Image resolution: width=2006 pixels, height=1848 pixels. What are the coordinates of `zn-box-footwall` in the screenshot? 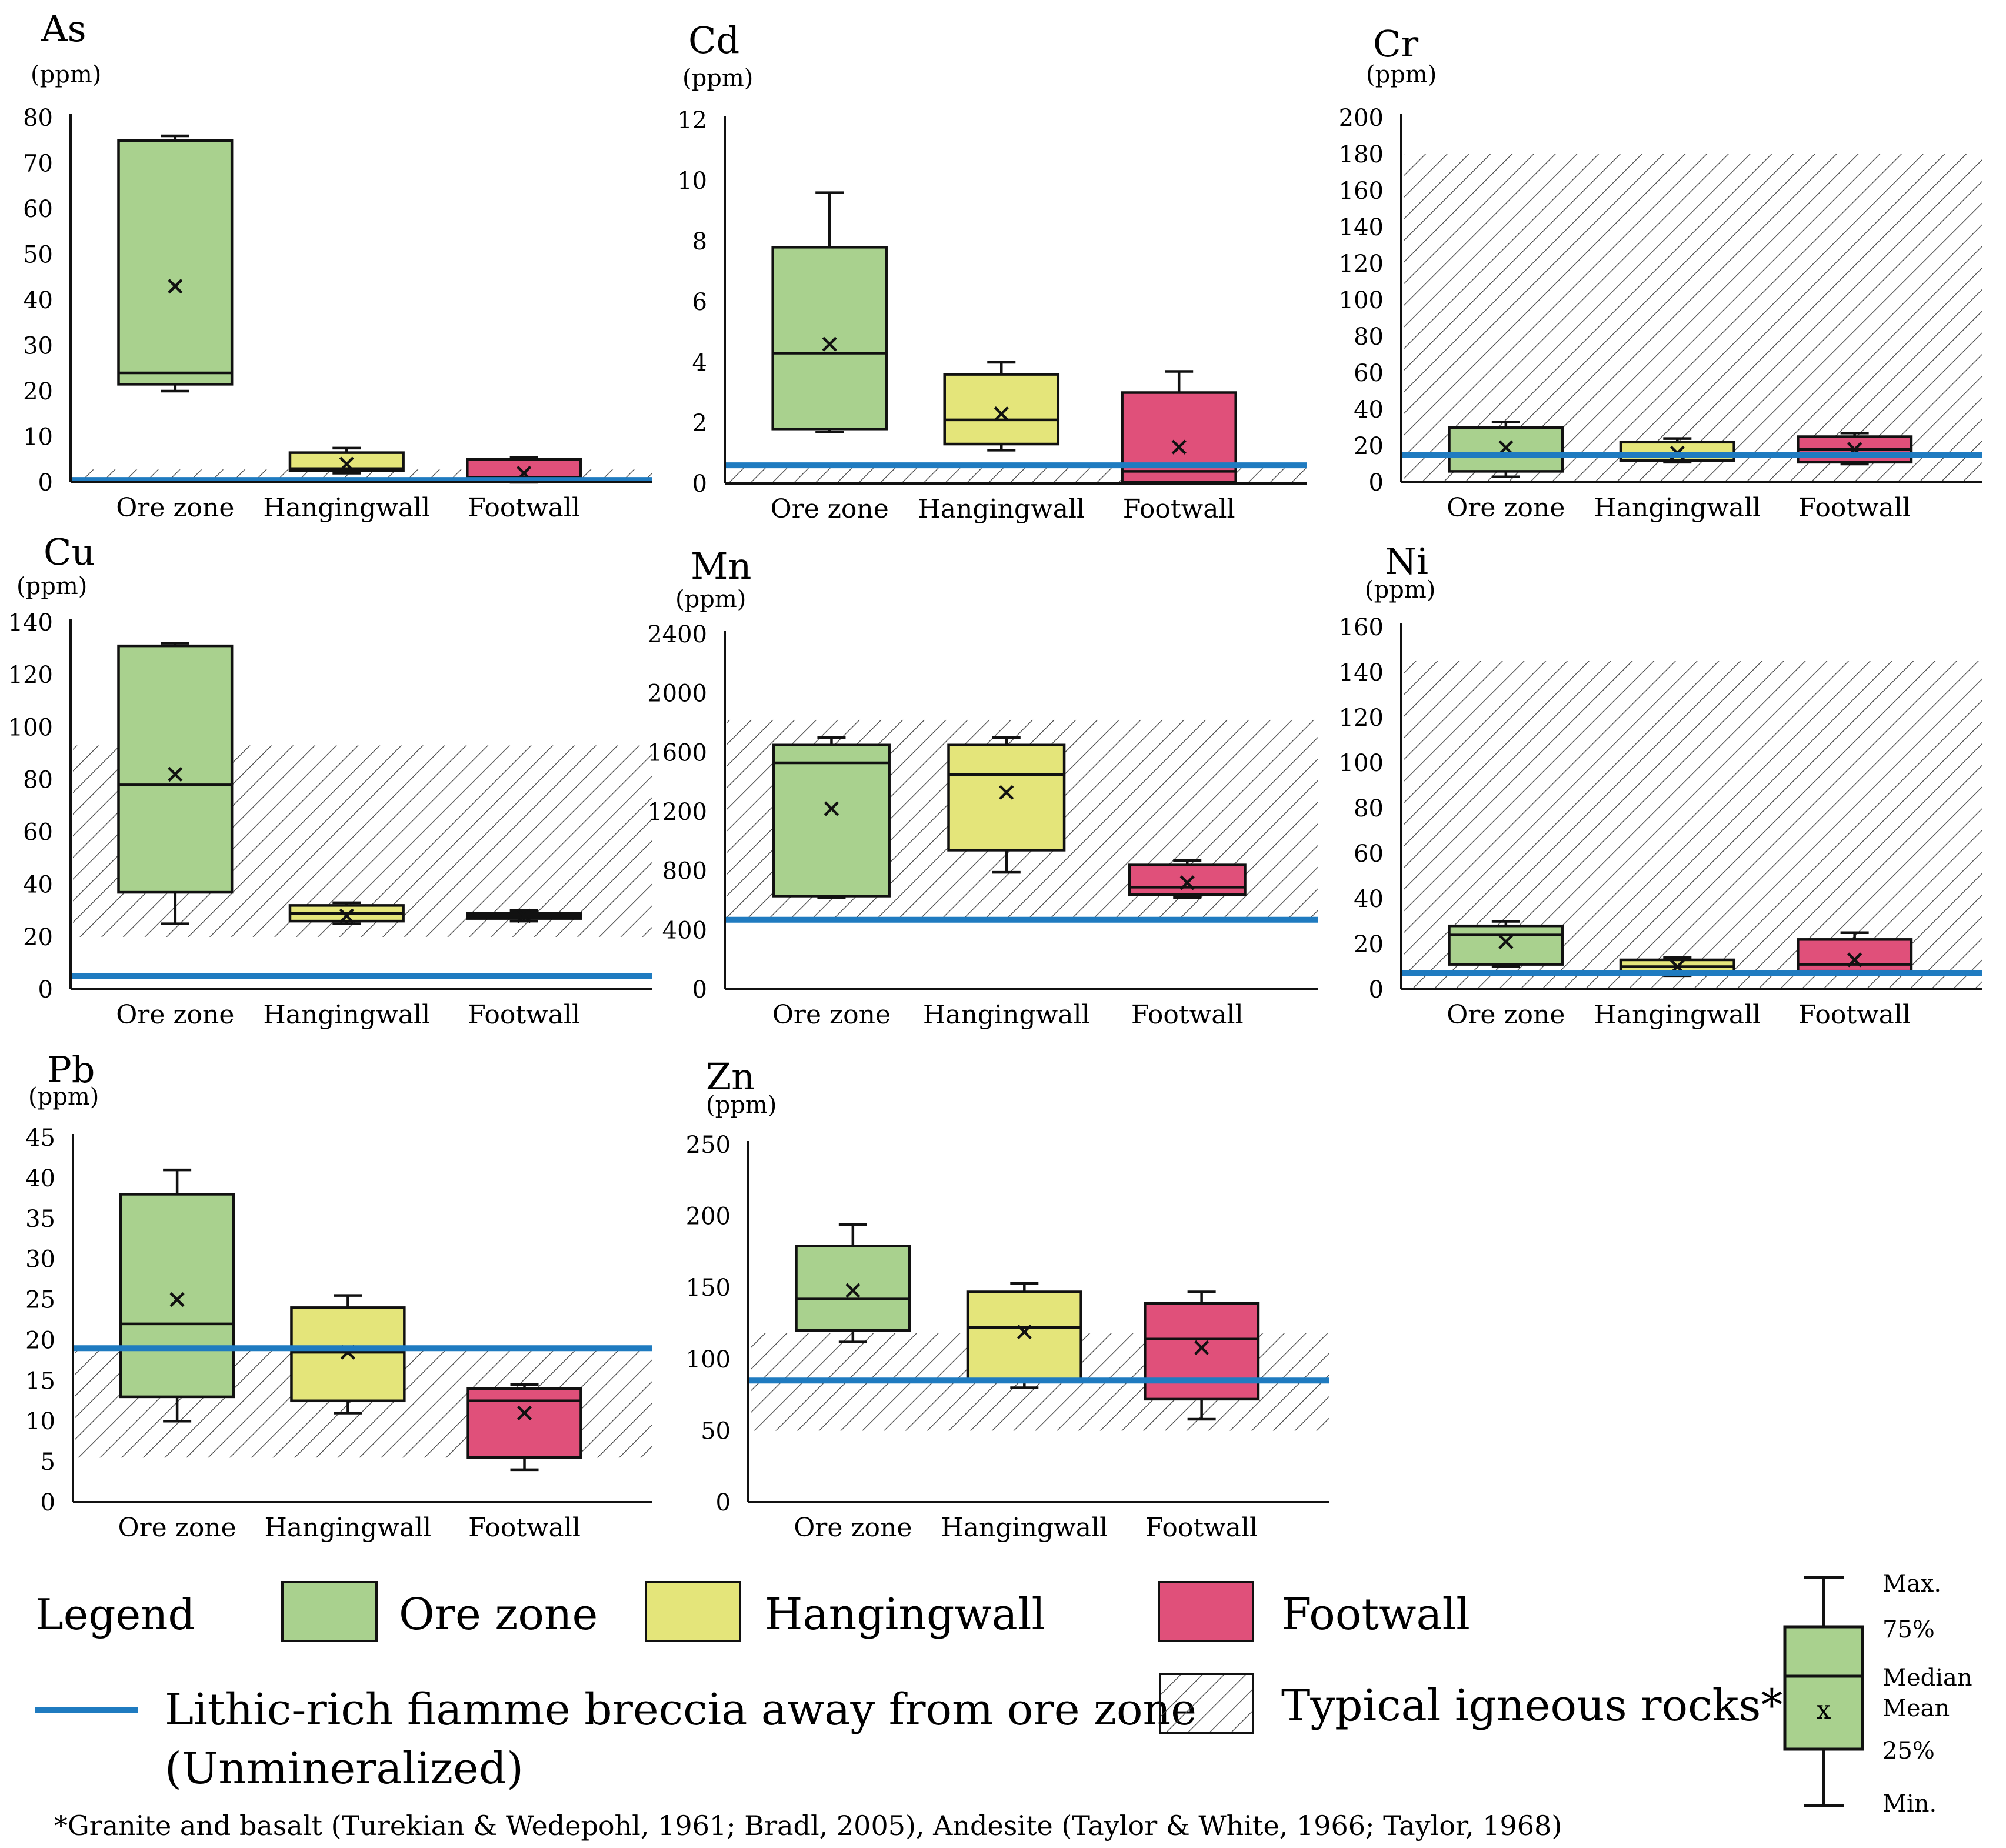 It's located at (1202, 1355).